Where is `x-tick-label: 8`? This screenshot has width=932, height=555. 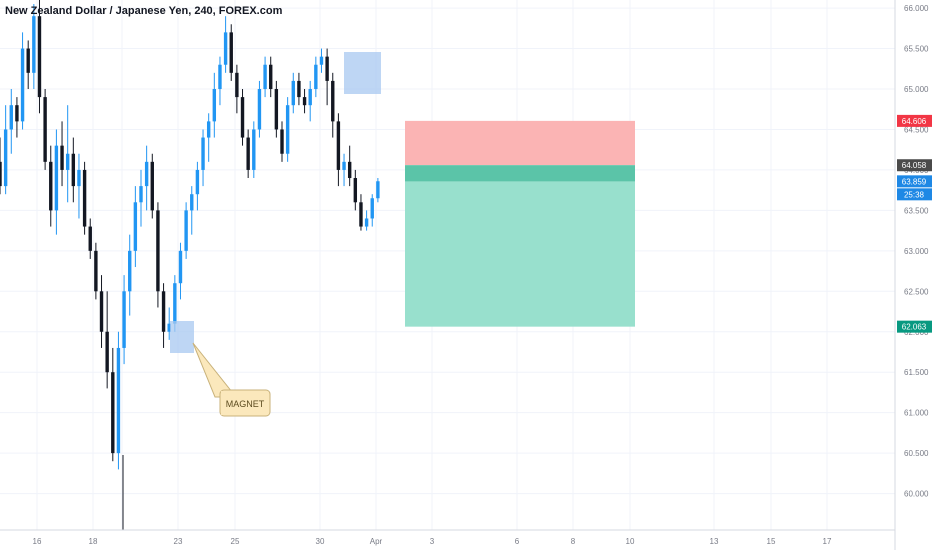
x-tick-label: 8 is located at coordinates (573, 541).